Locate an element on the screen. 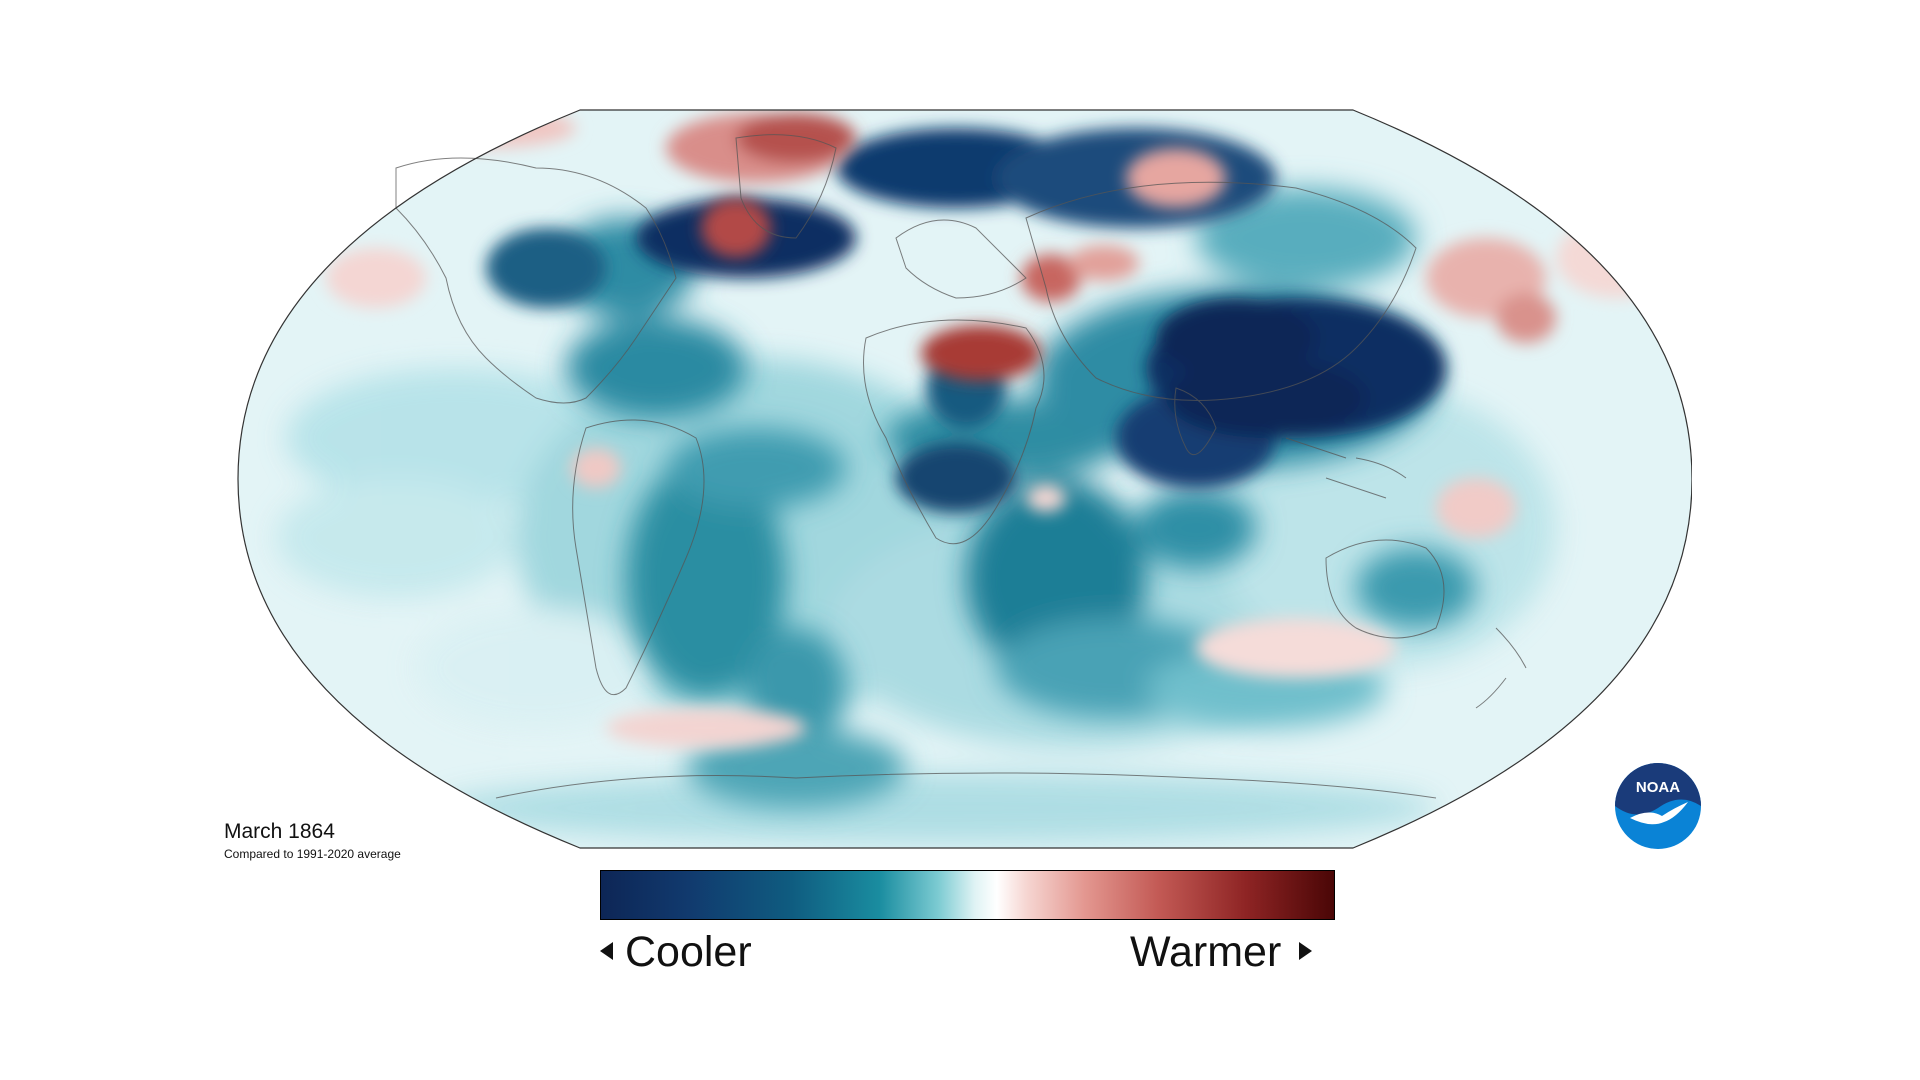  map-title: March 1864 is located at coordinates (279, 831).